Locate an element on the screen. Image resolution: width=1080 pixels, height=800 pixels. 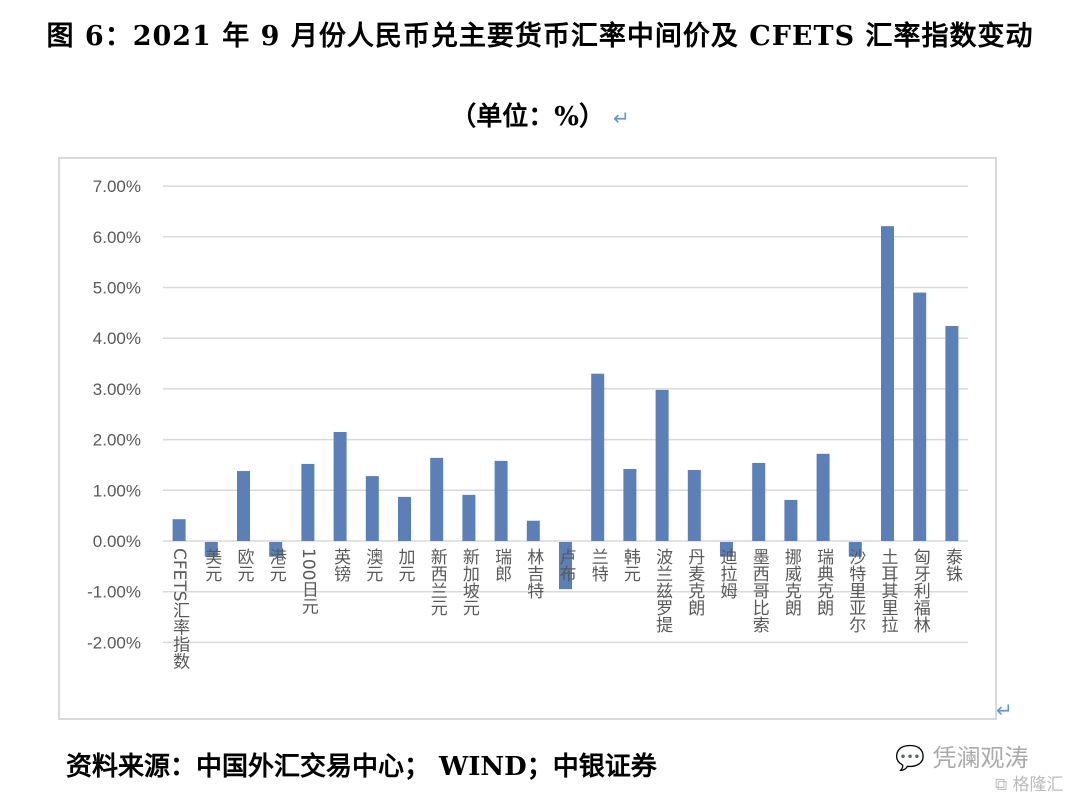
y-tick-label: -2.00% is located at coordinates (114, 642).